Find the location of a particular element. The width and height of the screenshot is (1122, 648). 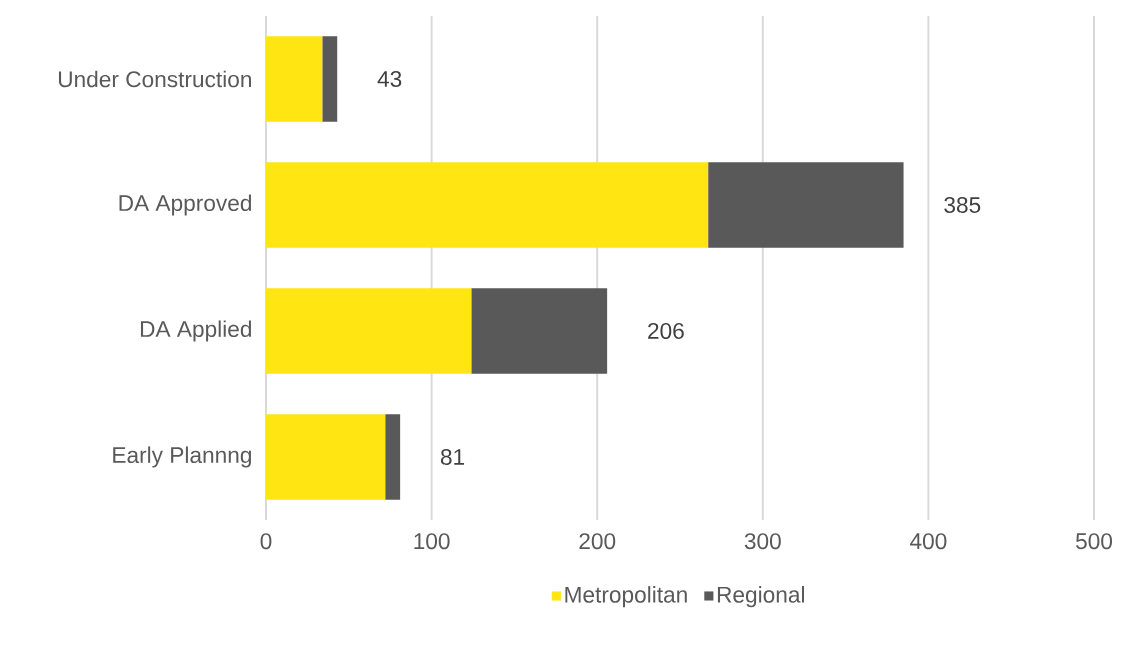

x-tick-label: 0 is located at coordinates (266, 541).